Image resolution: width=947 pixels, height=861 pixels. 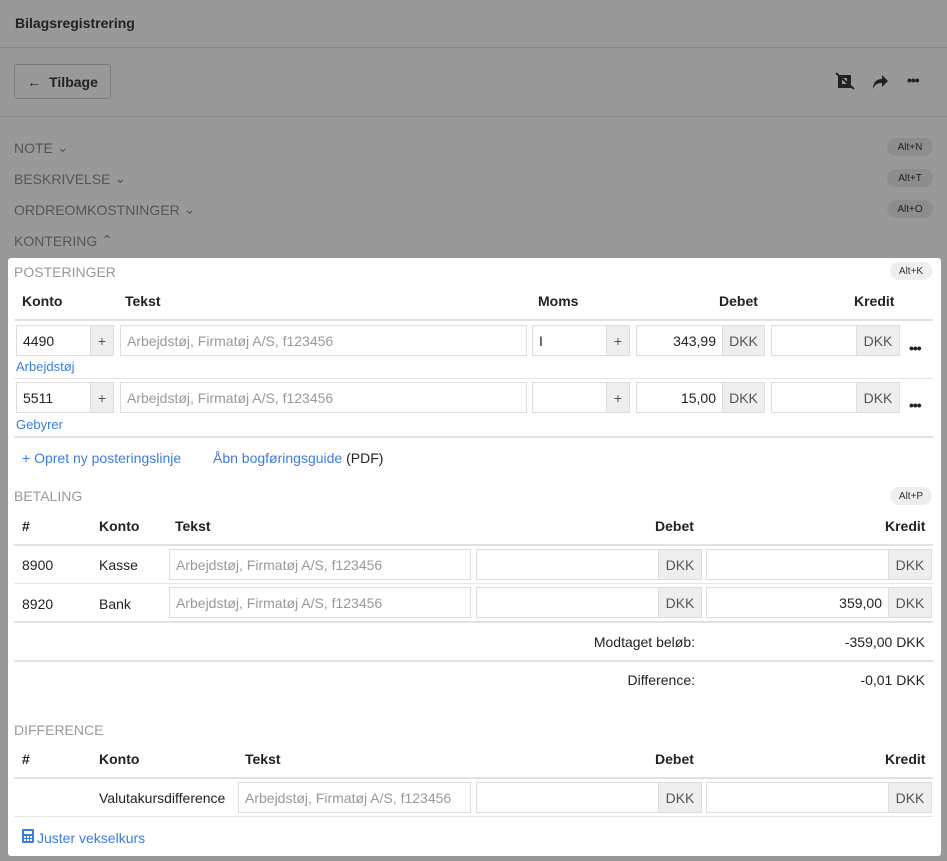 What do you see at coordinates (162, 798) in the screenshot?
I see `row-konto: Valutakursdifference` at bounding box center [162, 798].